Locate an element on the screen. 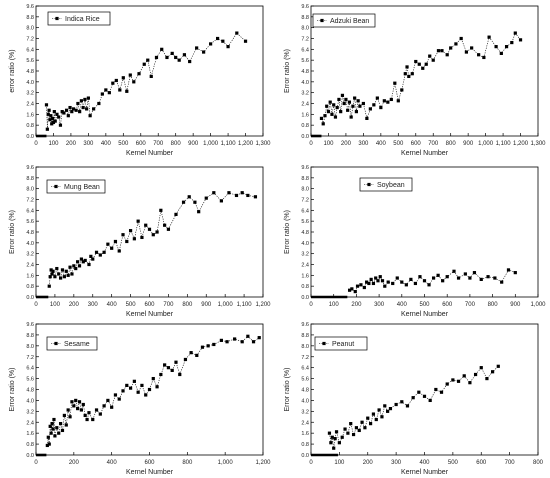  y-tick-label: 3.2 is located at coordinates (305, 412).